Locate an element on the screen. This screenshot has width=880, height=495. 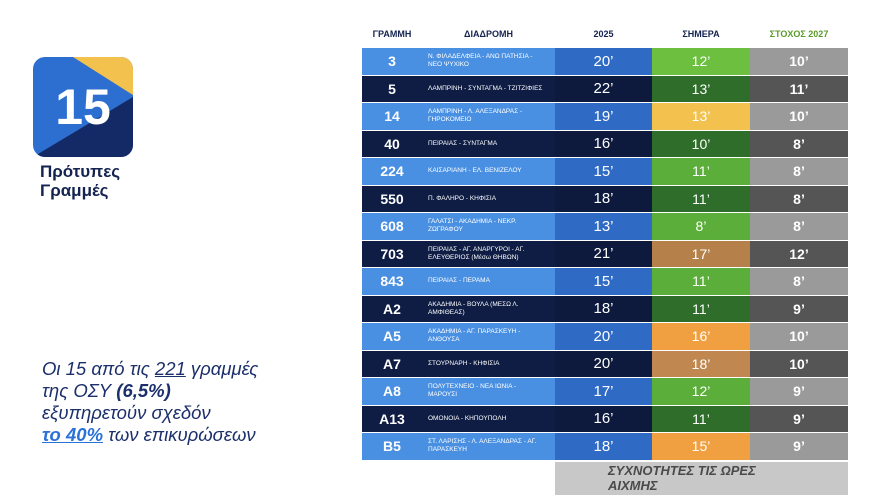
frequency-target: 12’ is located at coordinates (799, 253).